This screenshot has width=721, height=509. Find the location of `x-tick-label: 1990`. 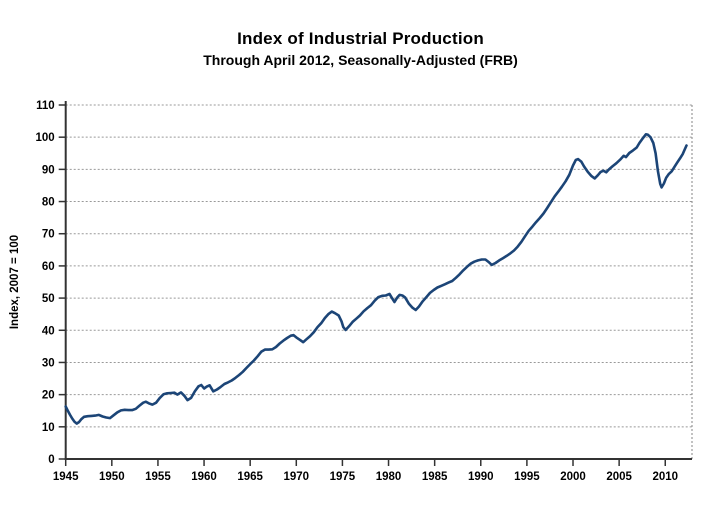

x-tick-label: 1990 is located at coordinates (481, 477).